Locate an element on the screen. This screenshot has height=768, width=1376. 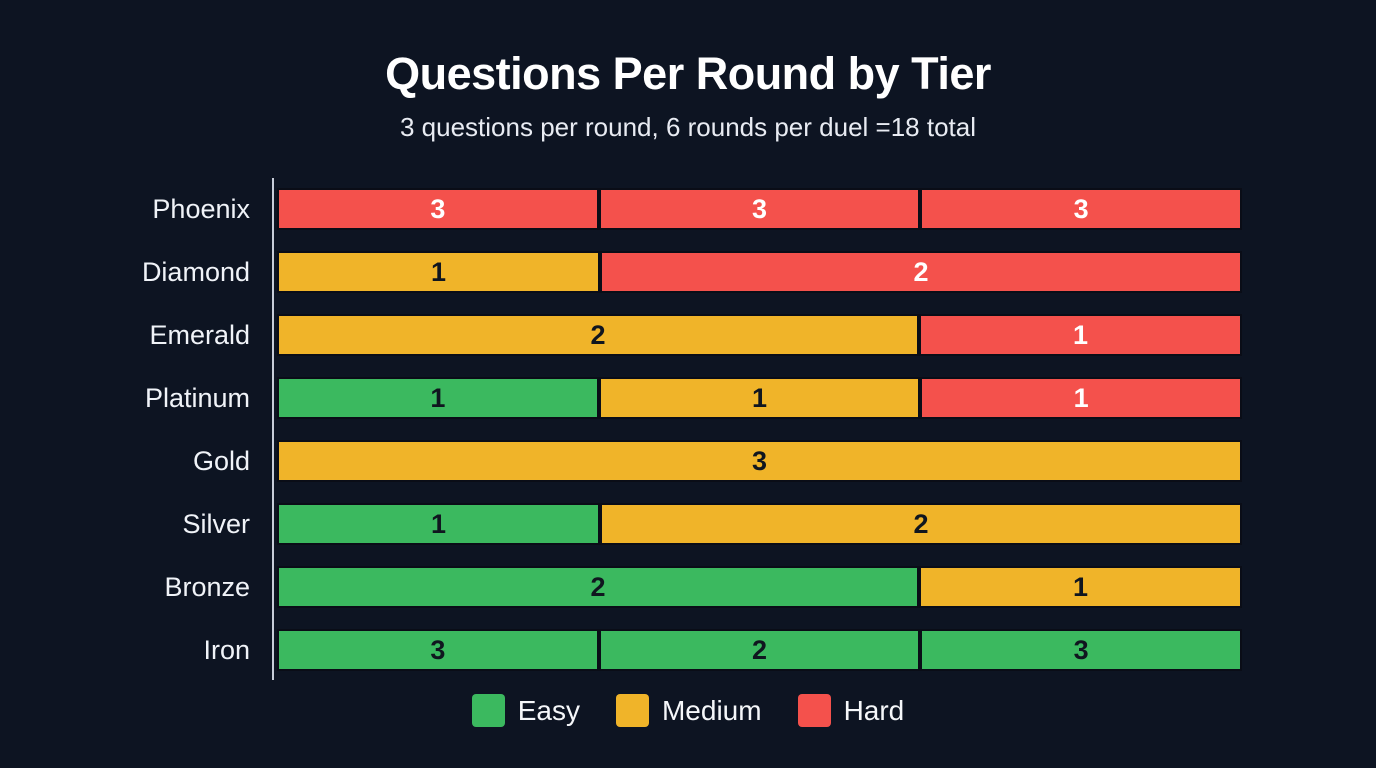
stacked-bar: 3 is located at coordinates (759, 461).